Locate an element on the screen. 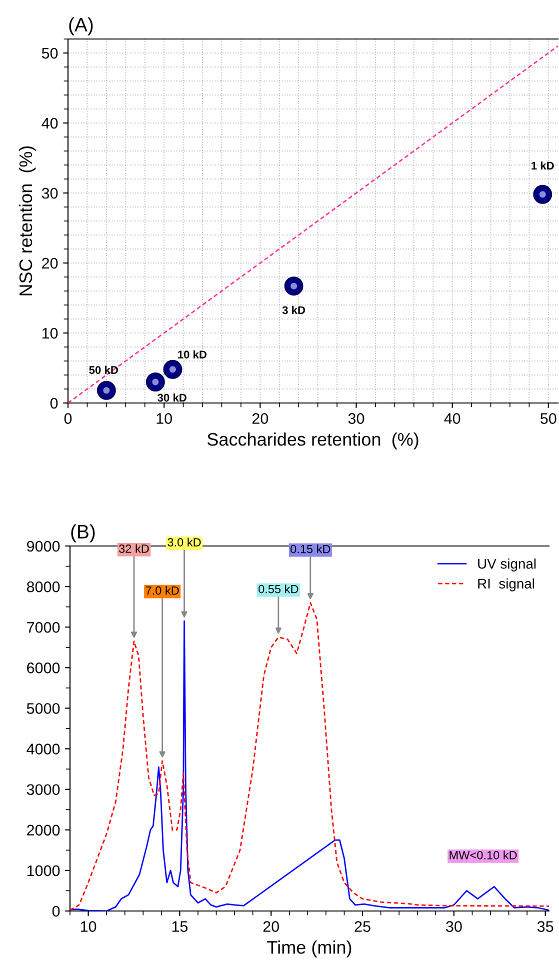 The height and width of the screenshot is (967, 559). annotation: 30 kD is located at coordinates (172, 397).